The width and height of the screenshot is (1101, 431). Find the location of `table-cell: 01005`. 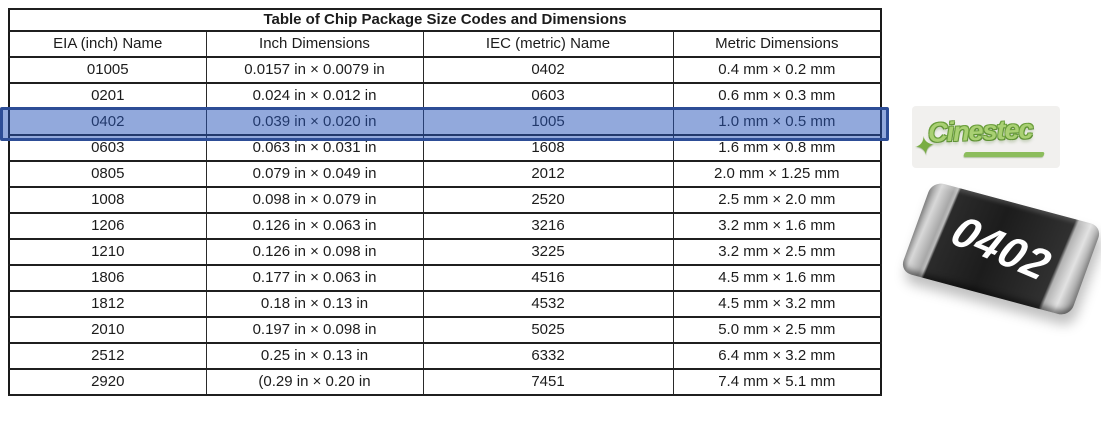

table-cell: 01005 is located at coordinates (107, 70).